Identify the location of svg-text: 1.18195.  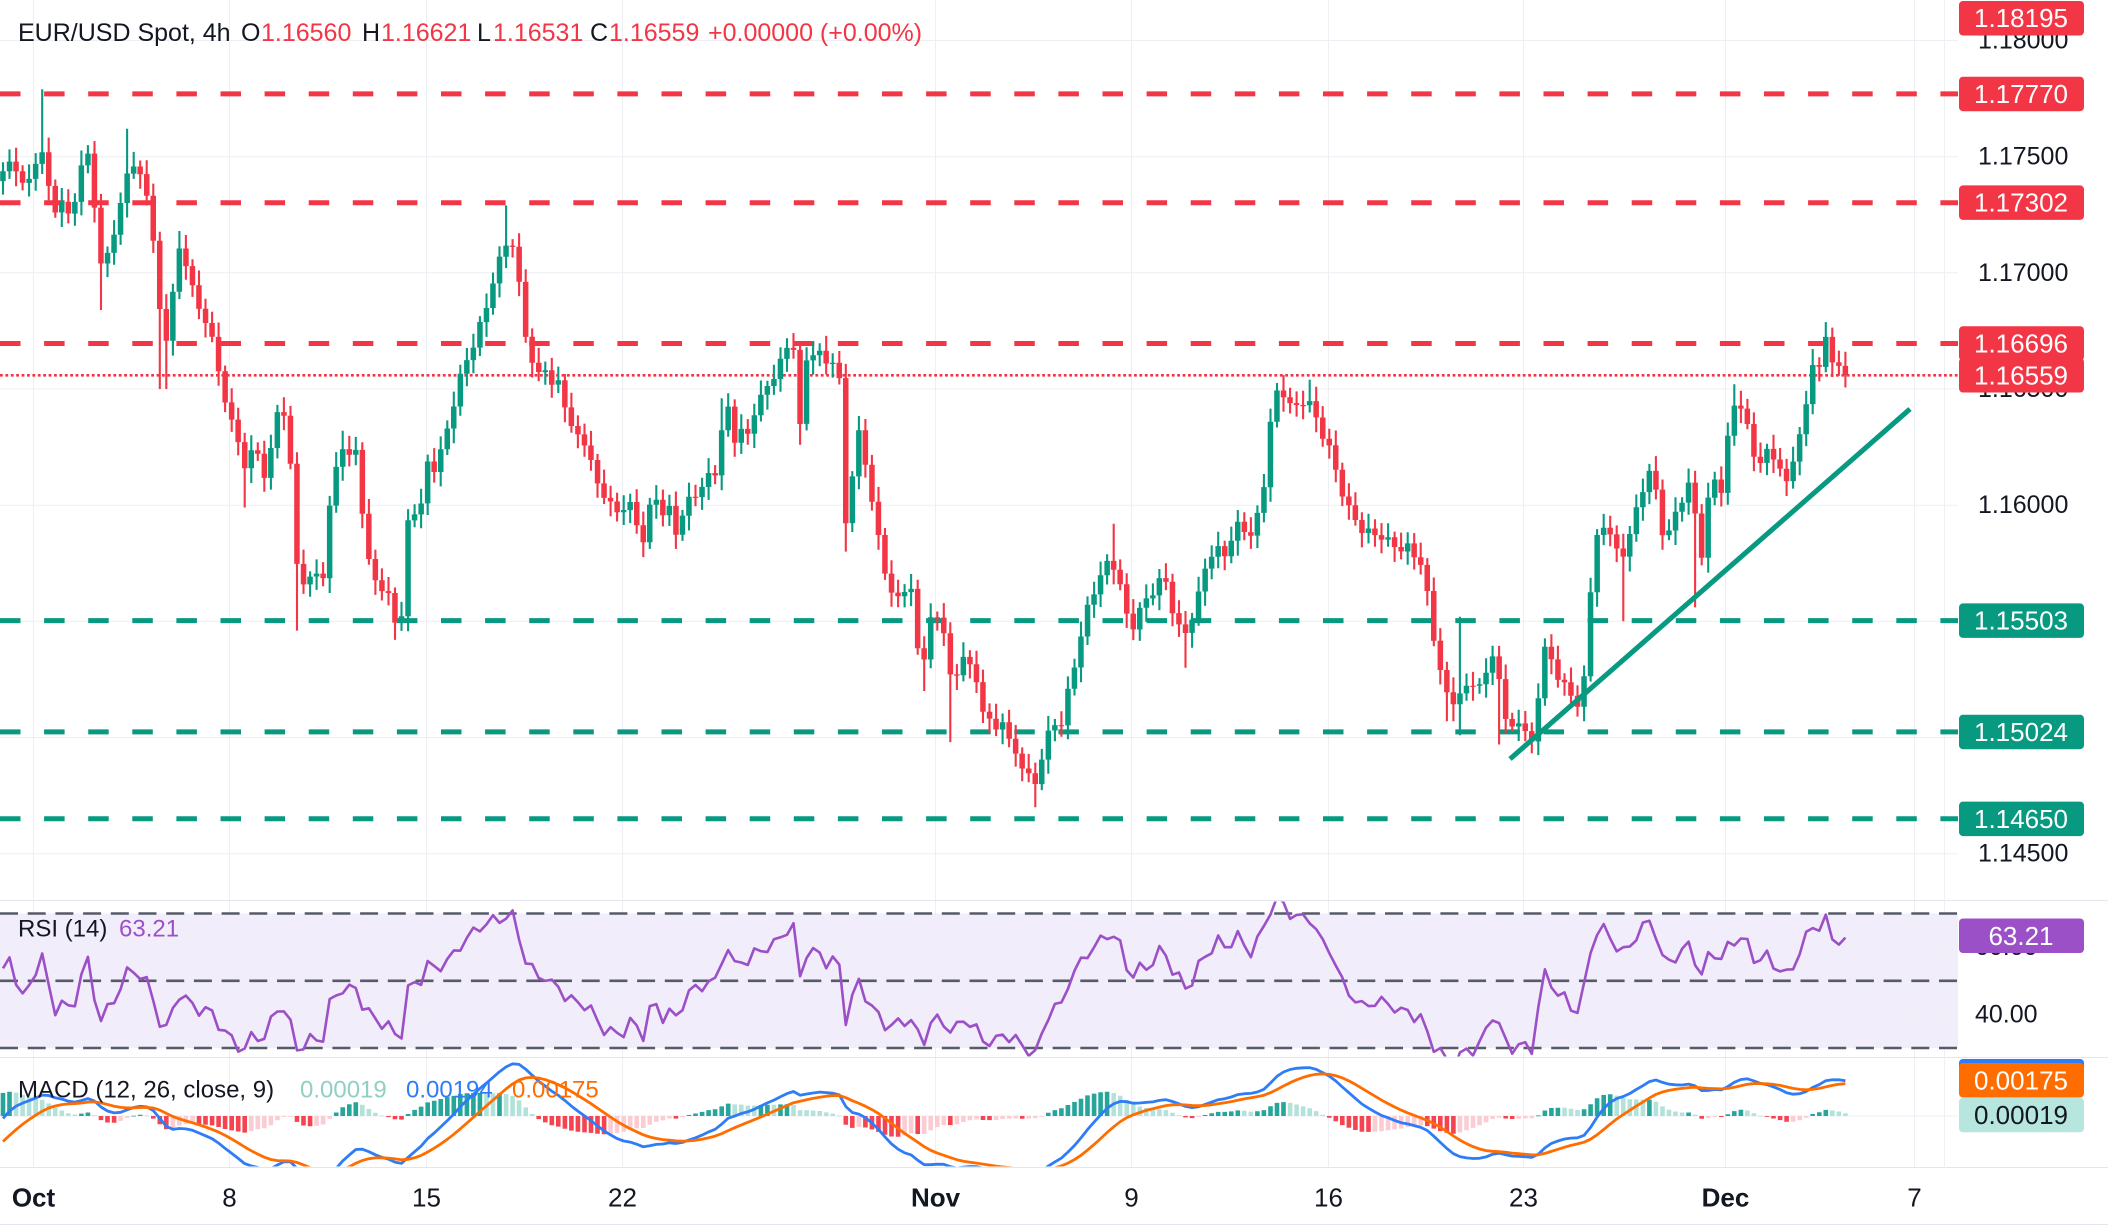
(2021, 18).